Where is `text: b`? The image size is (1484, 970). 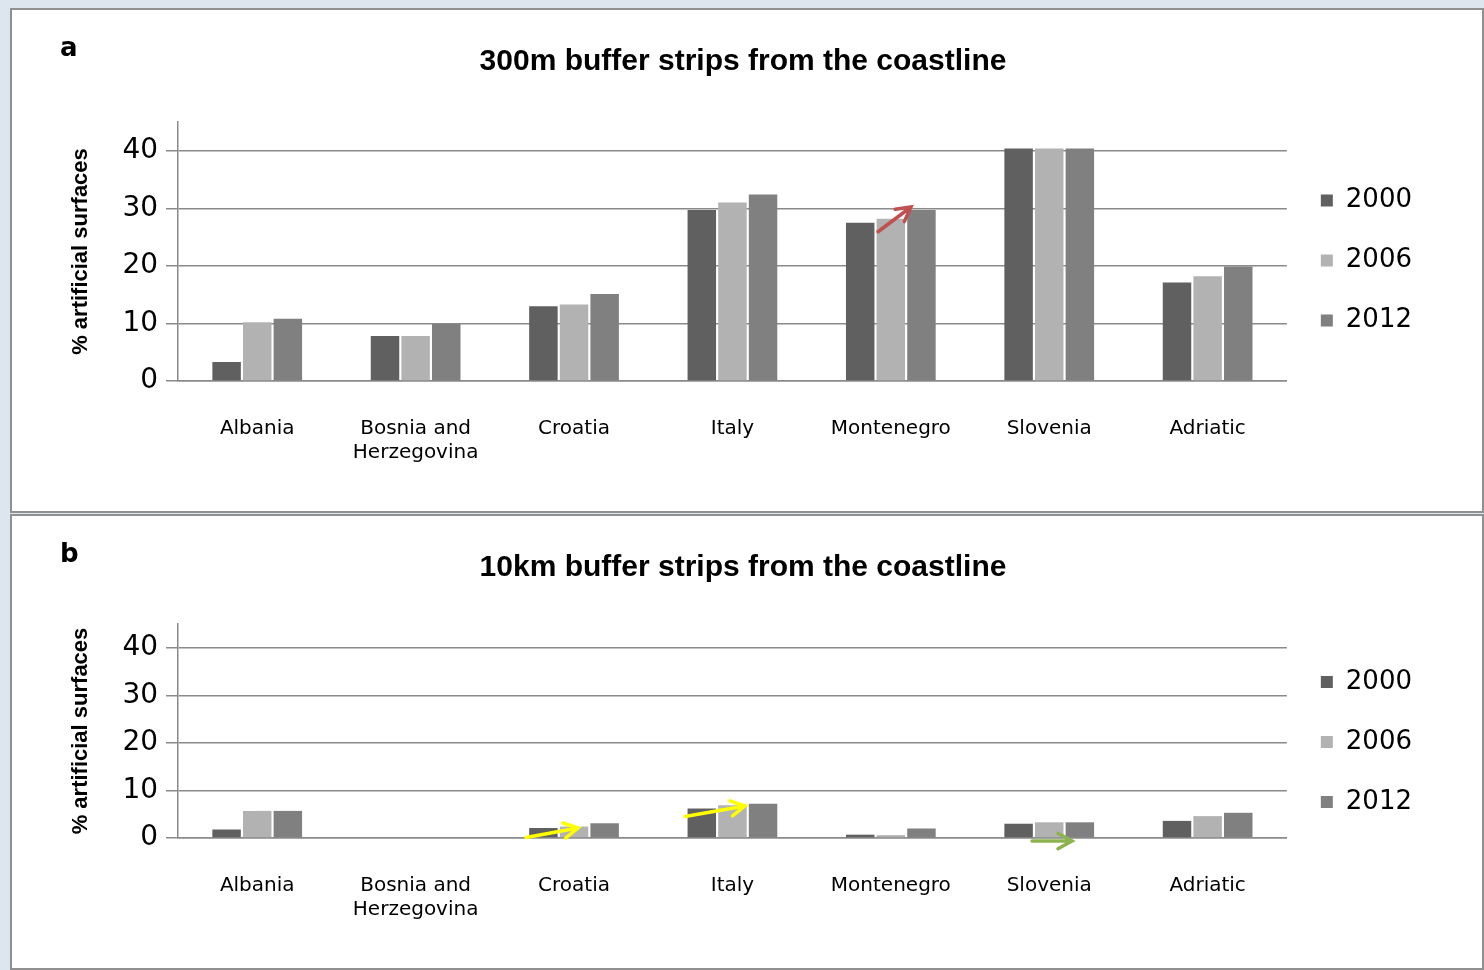
text: b is located at coordinates (69, 552).